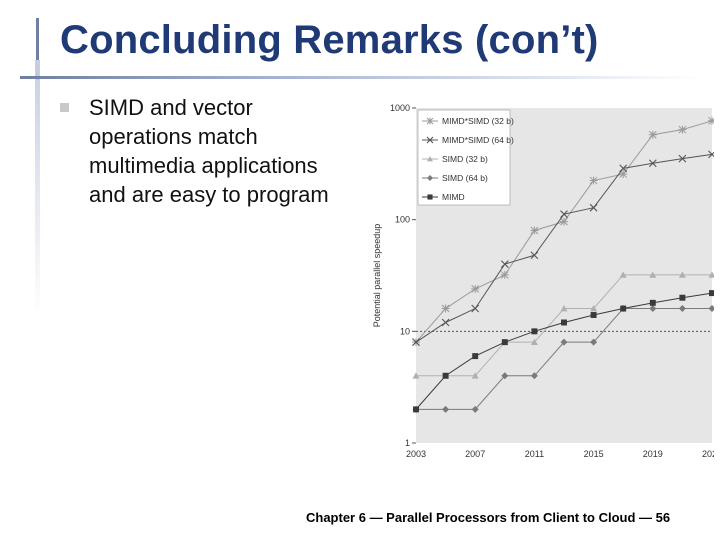 This screenshot has height=540, width=720. What do you see at coordinates (594, 454) in the screenshot?
I see `x-tick-label: 2015` at bounding box center [594, 454].